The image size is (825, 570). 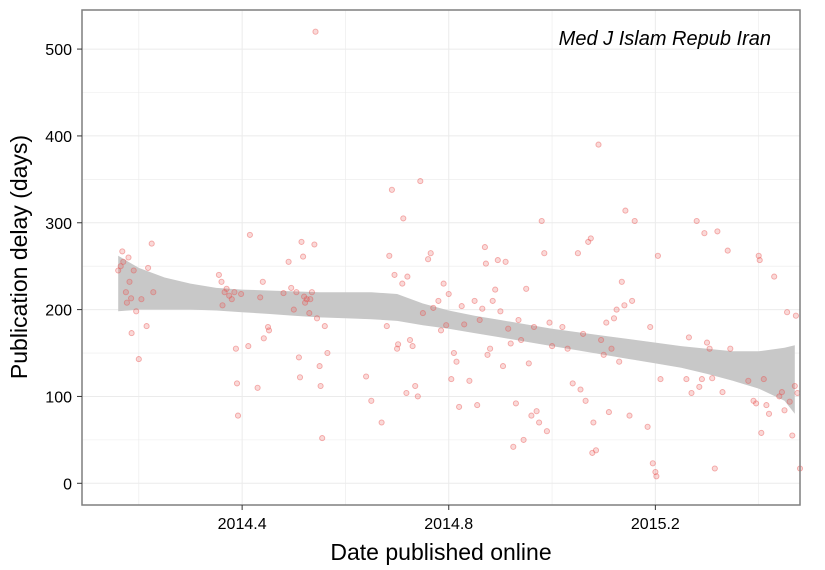 I want to click on y-tick-label: 300, so click(x=58, y=224).